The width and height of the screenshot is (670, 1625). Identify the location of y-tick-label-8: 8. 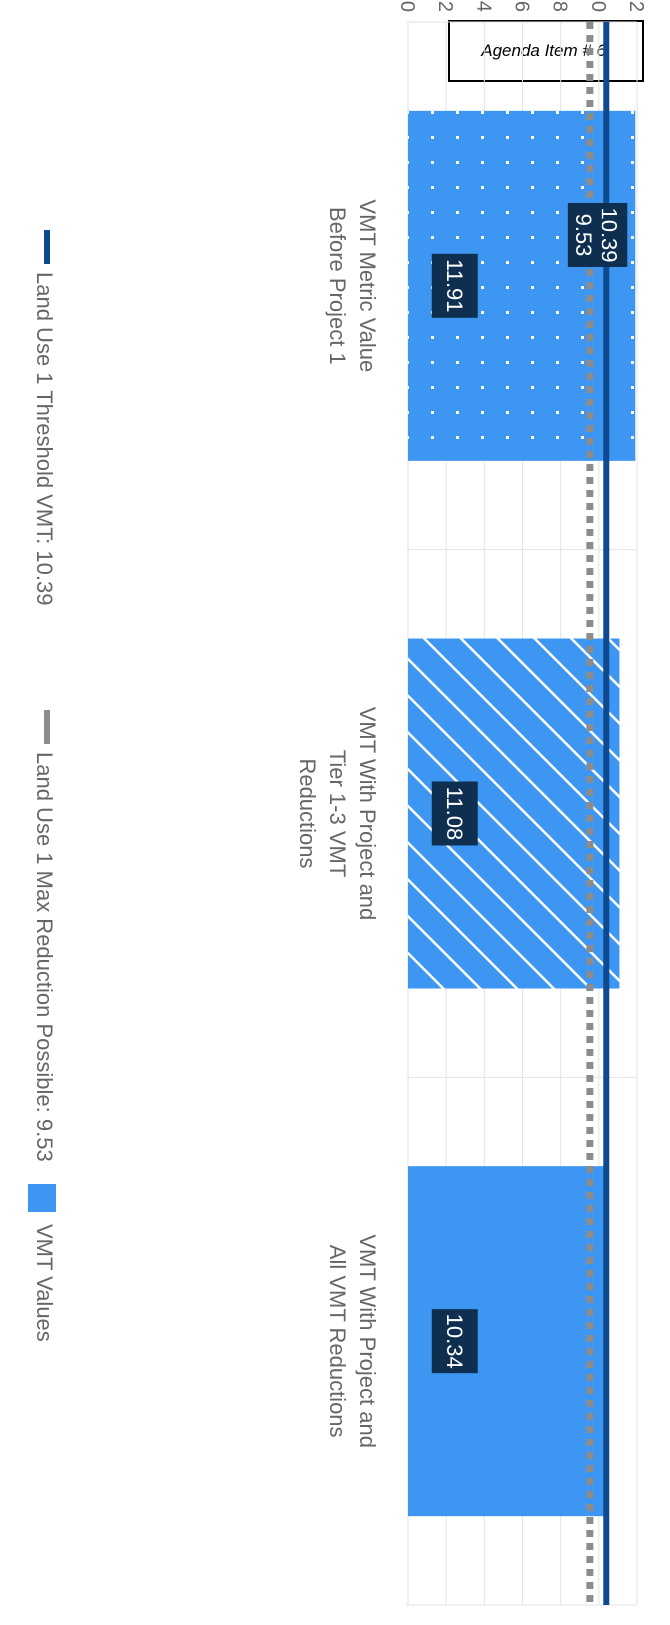
(560, 6).